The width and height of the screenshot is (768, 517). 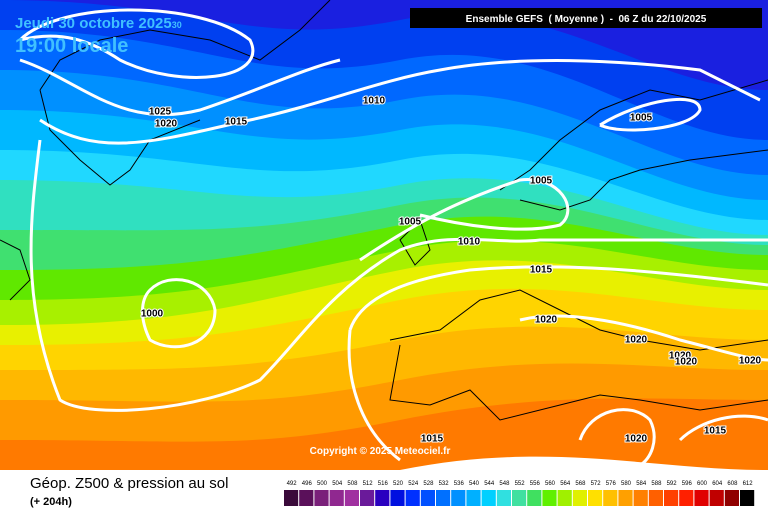 I want to click on scale-label: 592, so click(x=672, y=484).